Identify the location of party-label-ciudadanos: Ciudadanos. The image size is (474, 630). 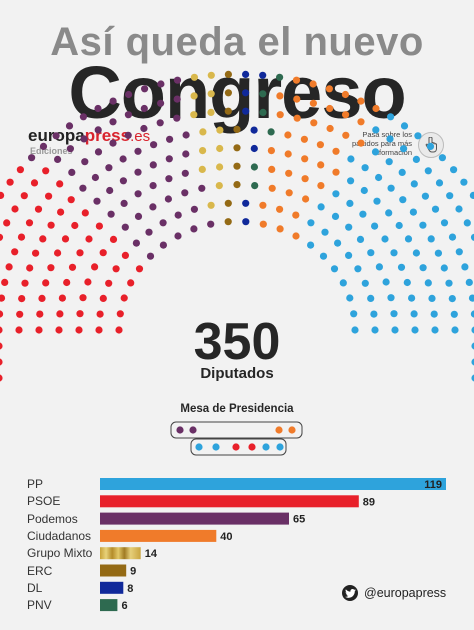
(59, 535).